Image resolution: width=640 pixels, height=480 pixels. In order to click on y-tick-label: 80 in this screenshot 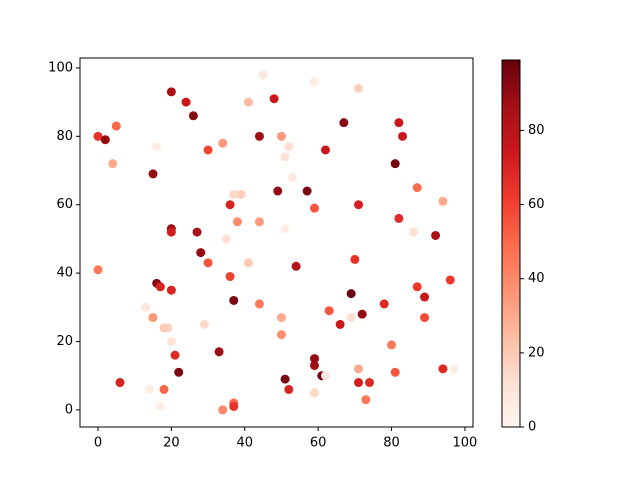, I will do `click(64, 136)`.